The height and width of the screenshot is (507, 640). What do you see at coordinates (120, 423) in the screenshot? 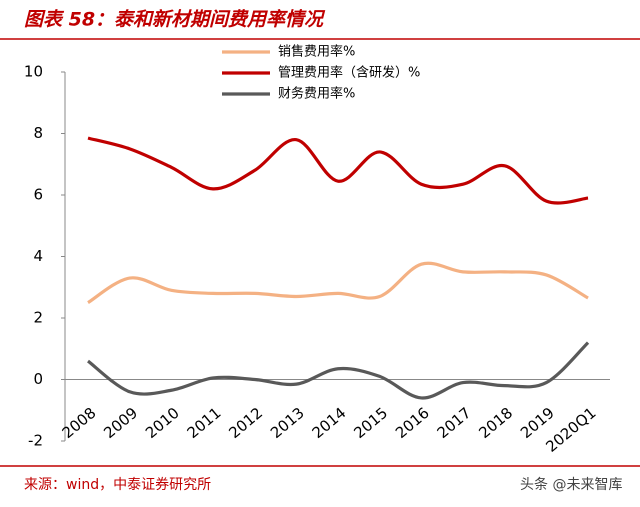
I see `x-tick-label: 2009` at bounding box center [120, 423].